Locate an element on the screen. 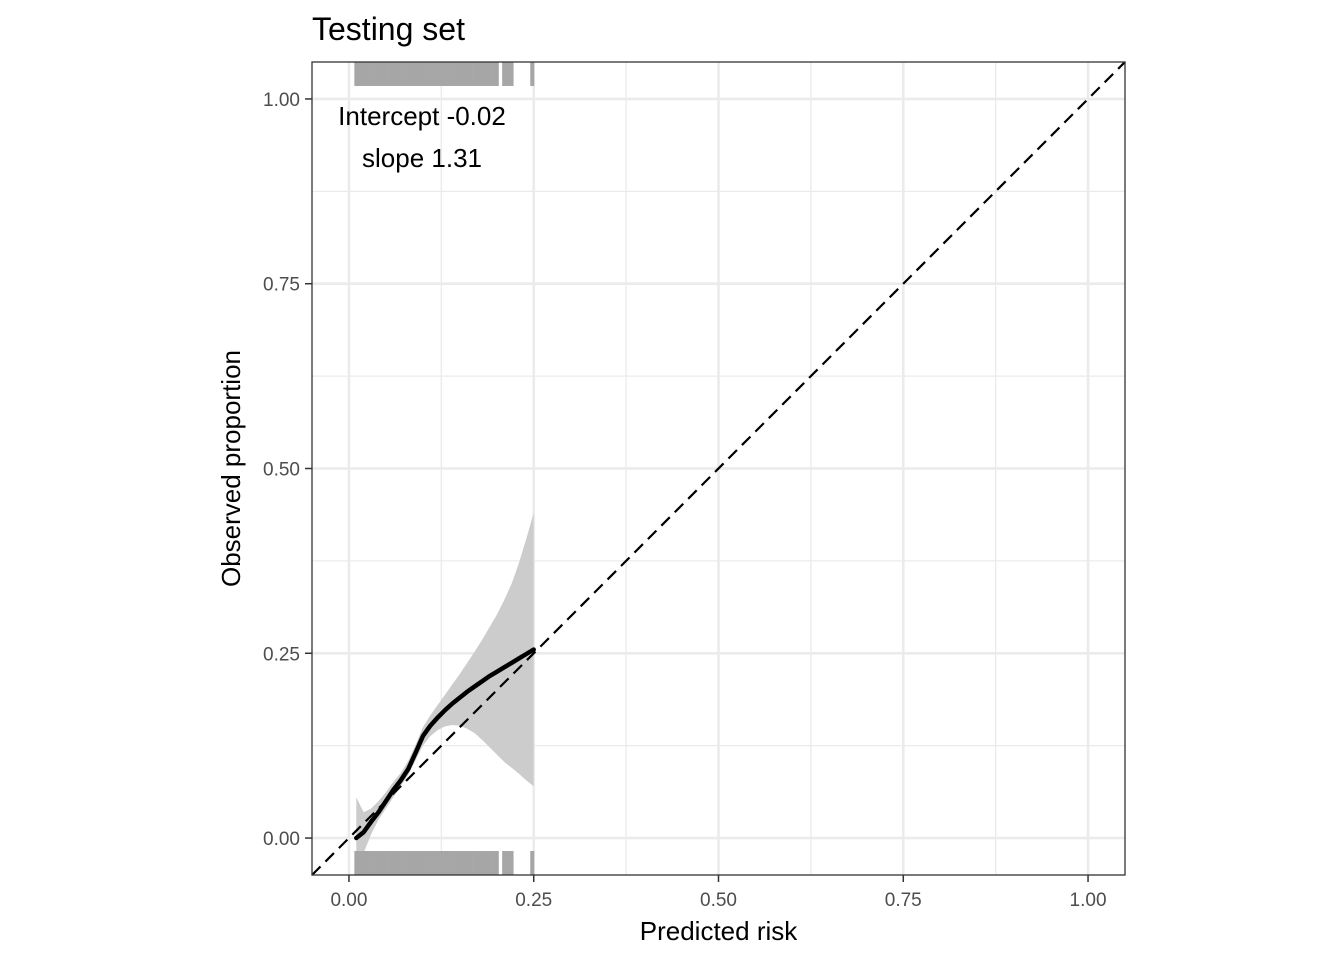 This screenshot has height=960, width=1344. chart-title: Testing set is located at coordinates (388, 29).